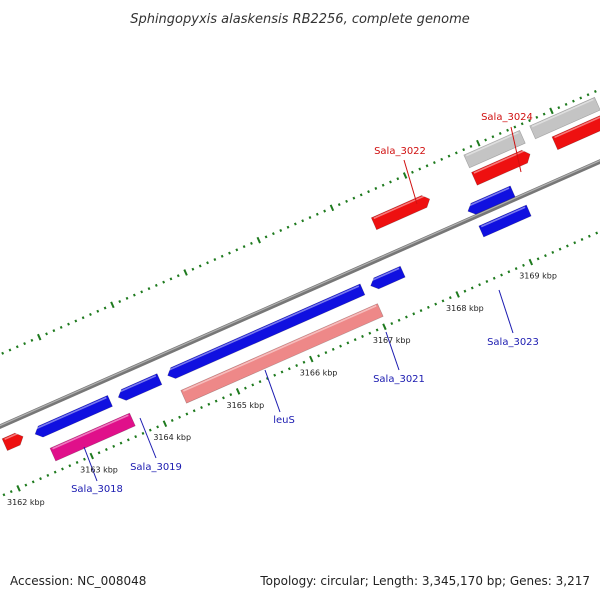 The image size is (600, 600). What do you see at coordinates (465, 308) in the screenshot?
I see `scale-label-3168: 3168 kbp` at bounding box center [465, 308].